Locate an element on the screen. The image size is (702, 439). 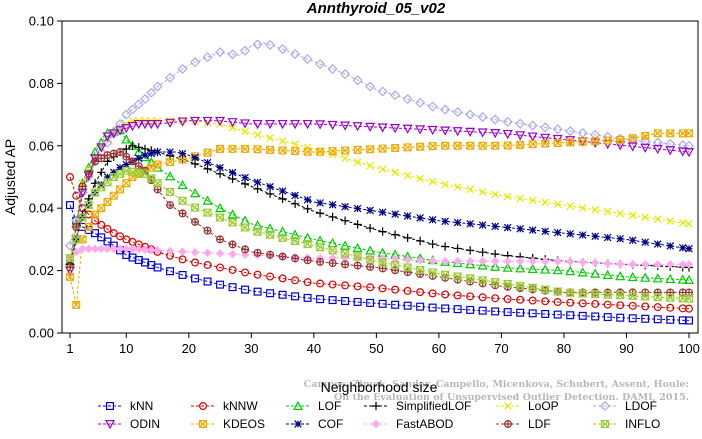
x-tick-label: 70 is located at coordinates (501, 348).